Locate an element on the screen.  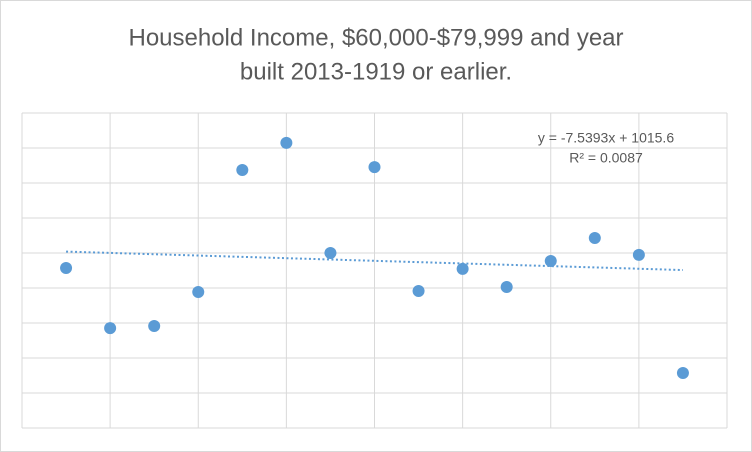
chart-title: built 2013-1919 or earlier. is located at coordinates (376, 71).